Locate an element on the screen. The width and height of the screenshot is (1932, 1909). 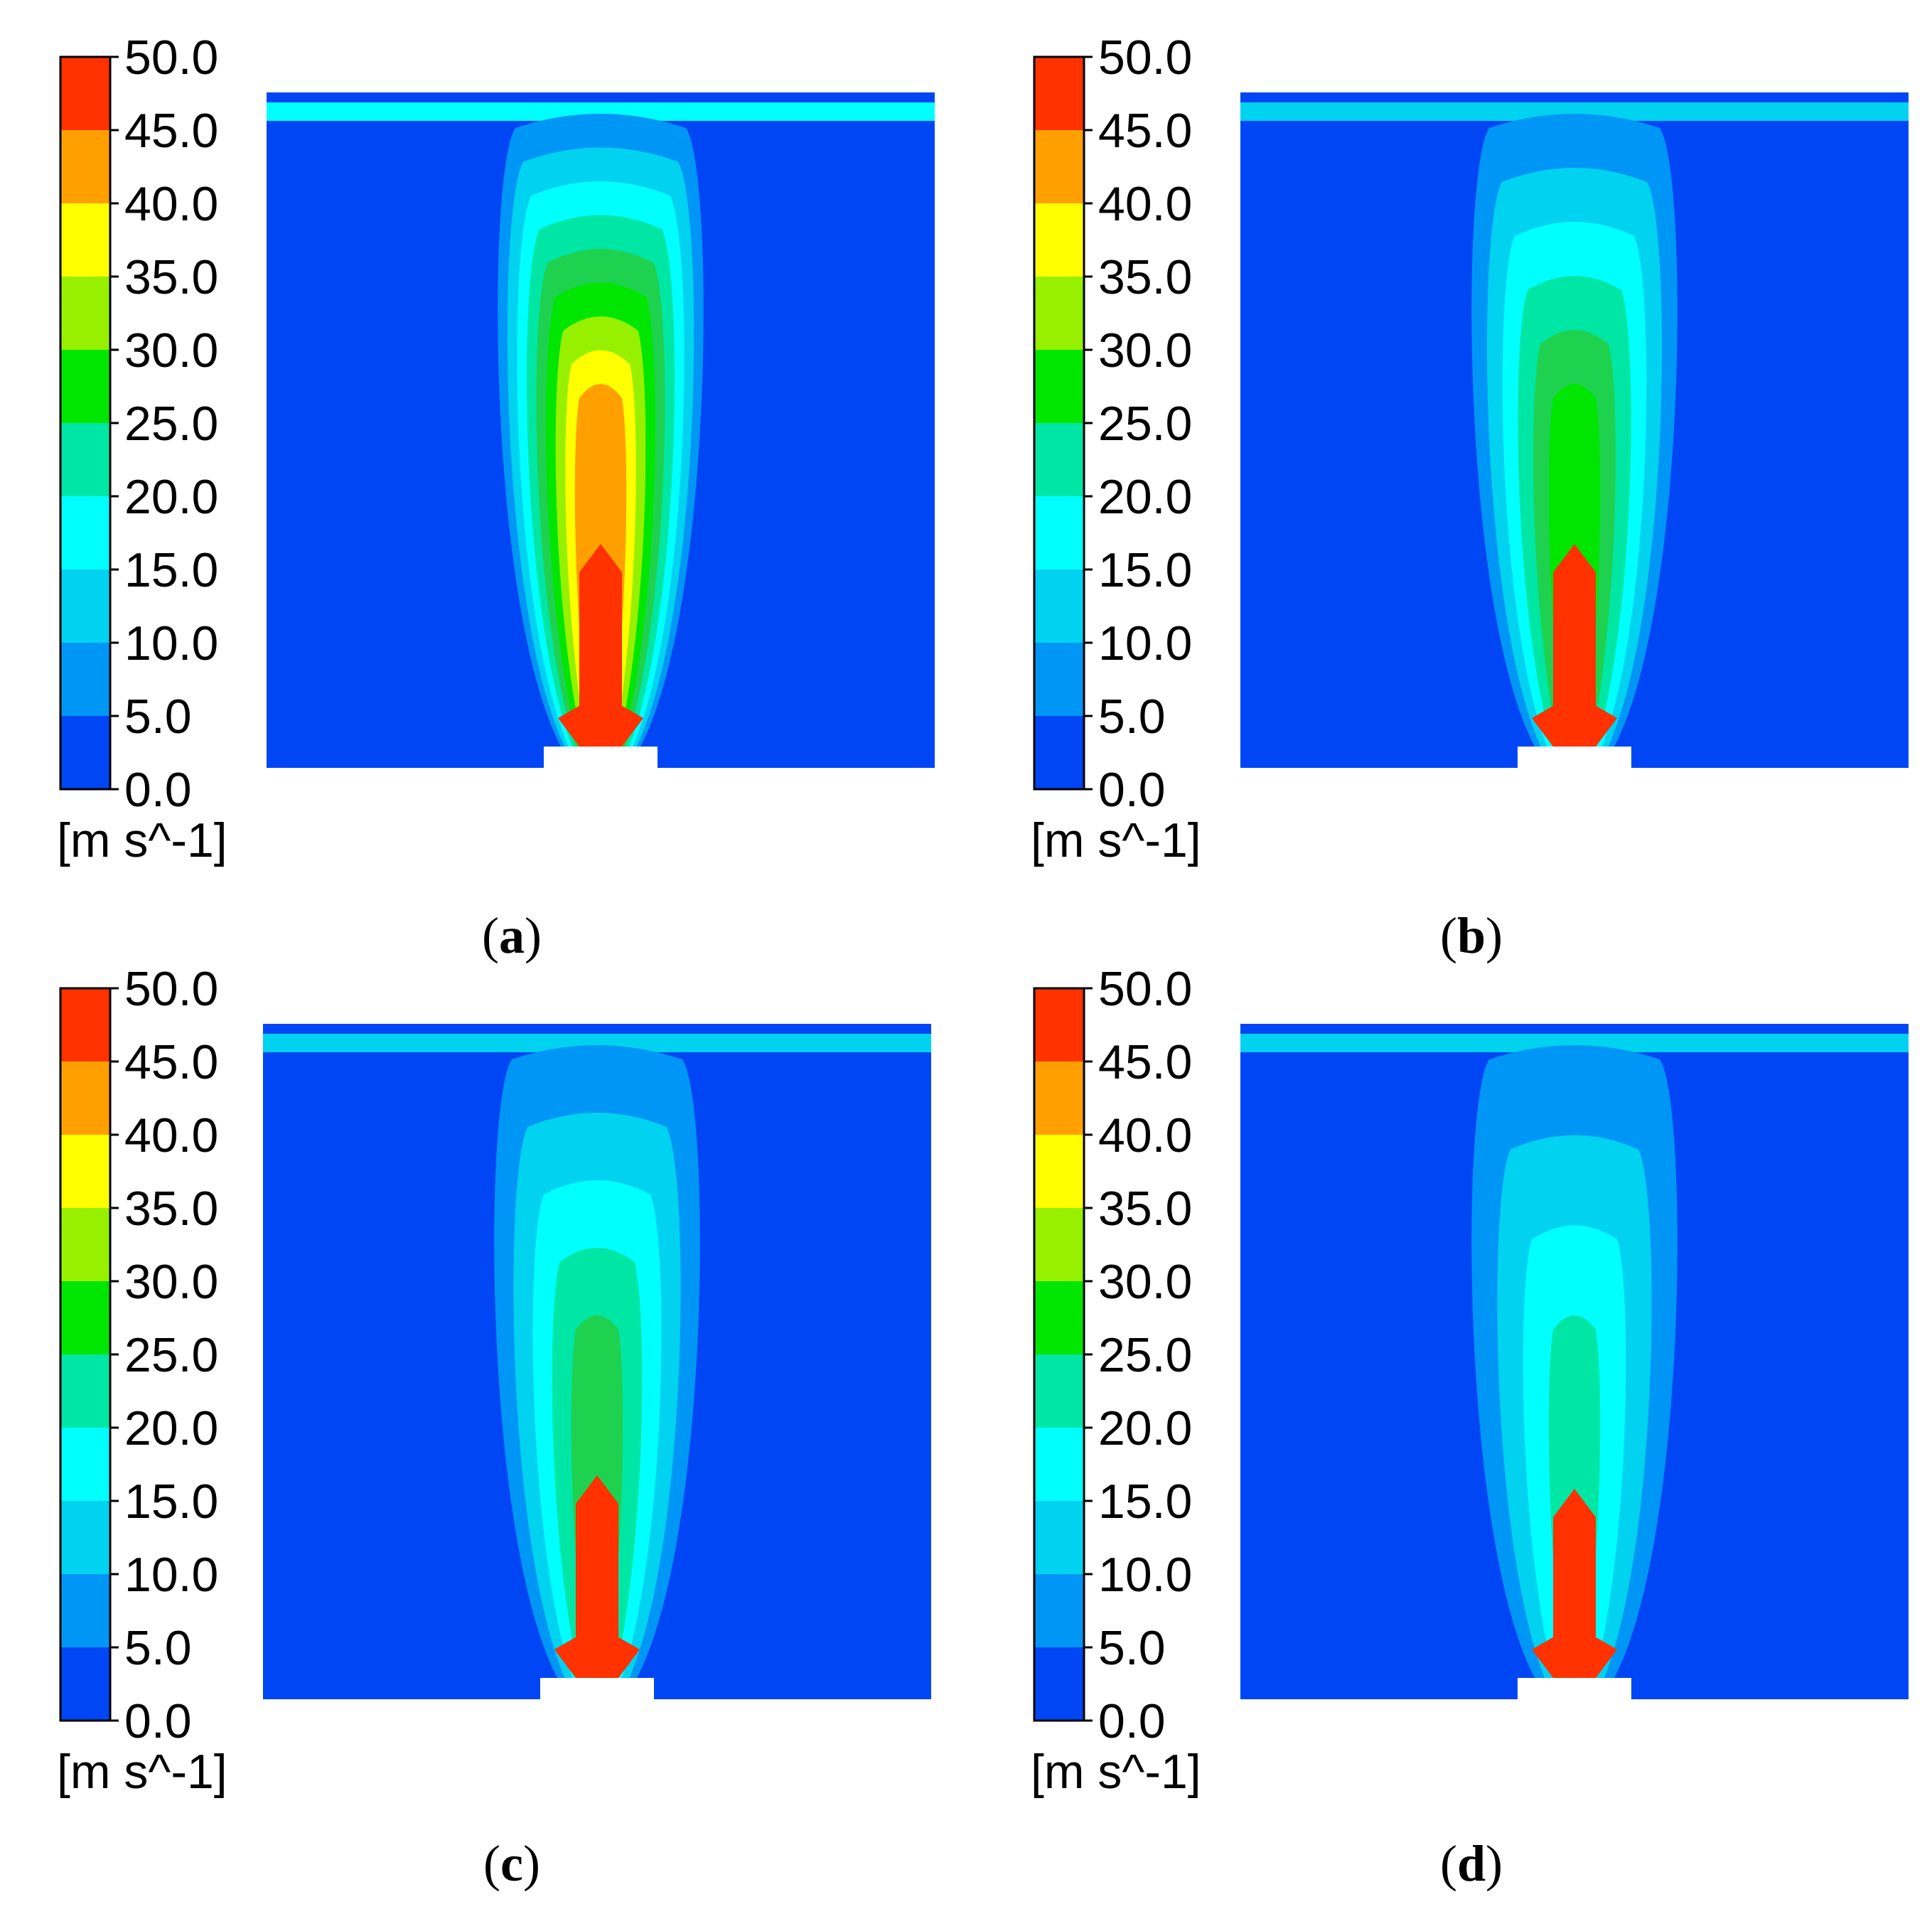
panel-label-letter: a is located at coordinates (512, 935).